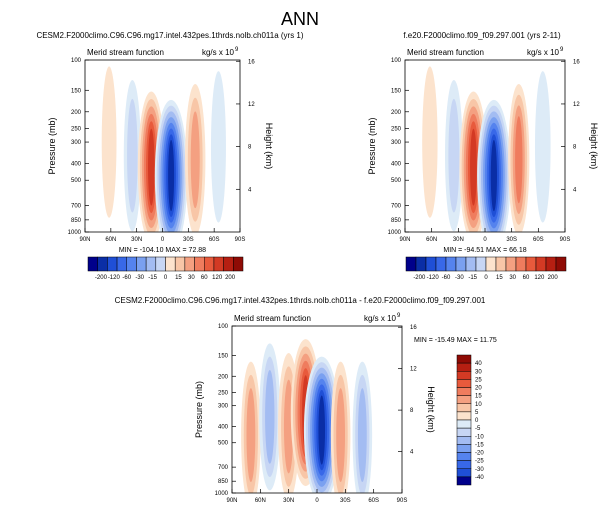 This screenshot has height=509, width=601. Describe the element at coordinates (413, 328) in the screenshot. I see `right-y-tick-label: 16` at that location.